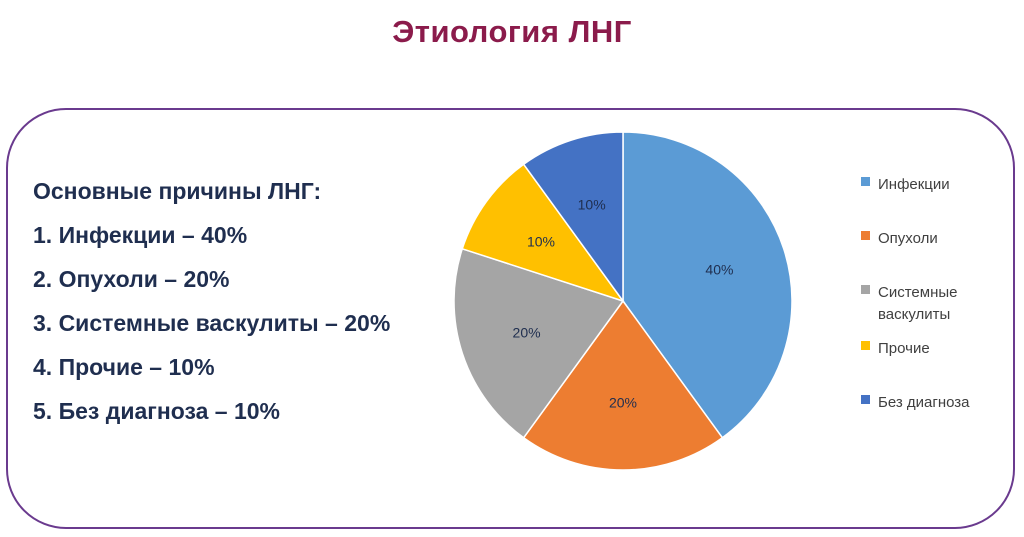 The width and height of the screenshot is (1024, 537). Describe the element at coordinates (592, 205) in the screenshot. I see `pie-label-no-diagnosis: 10%` at that location.